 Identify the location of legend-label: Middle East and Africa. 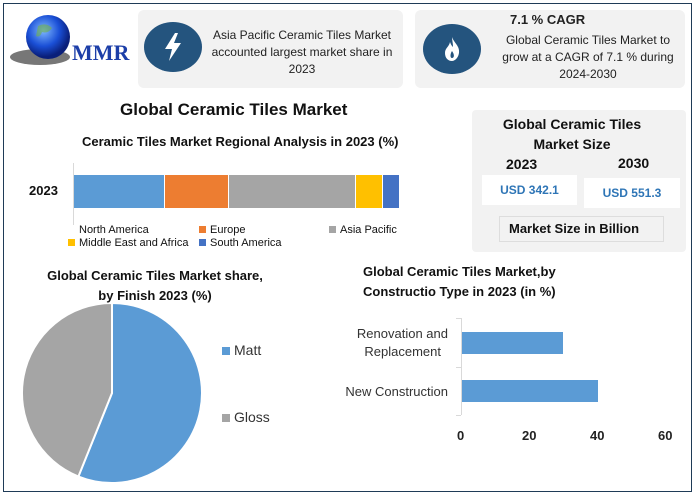
(134, 243).